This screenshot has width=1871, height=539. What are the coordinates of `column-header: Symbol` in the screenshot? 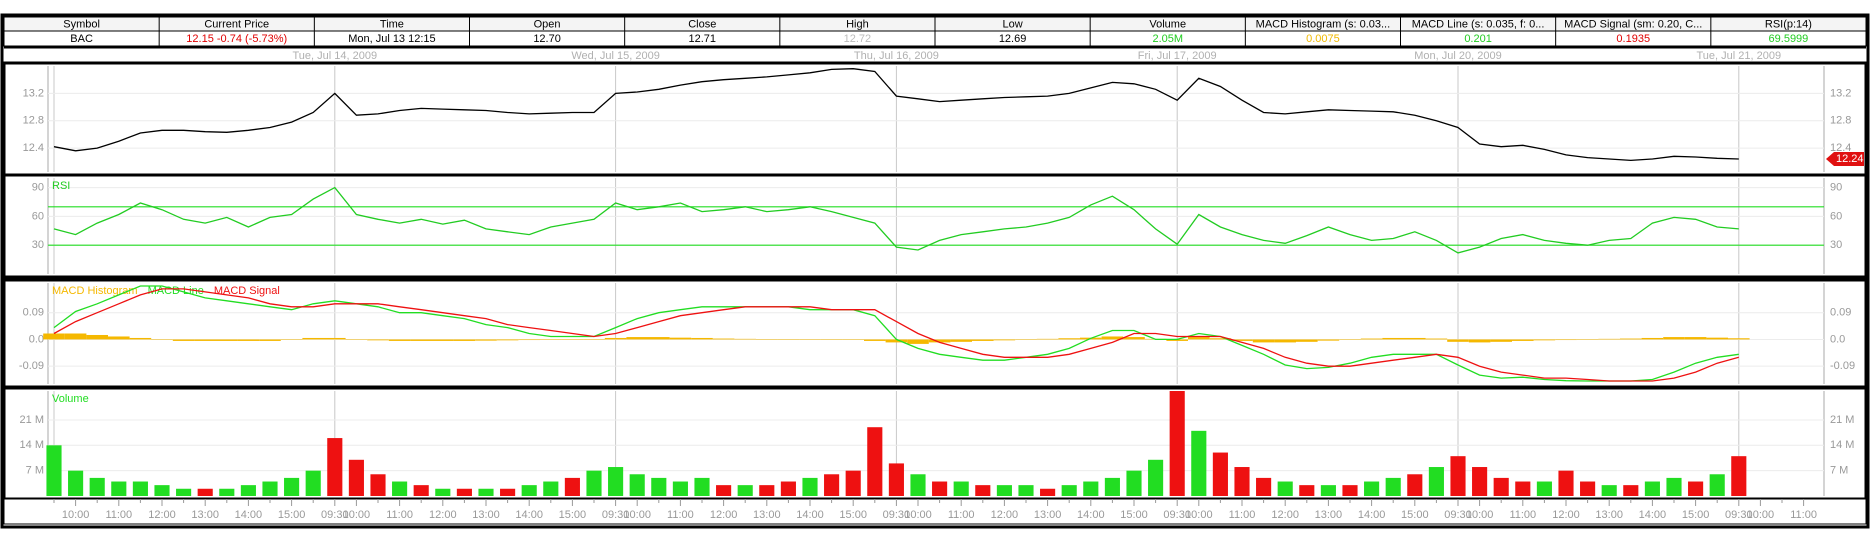 It's located at (81, 24).